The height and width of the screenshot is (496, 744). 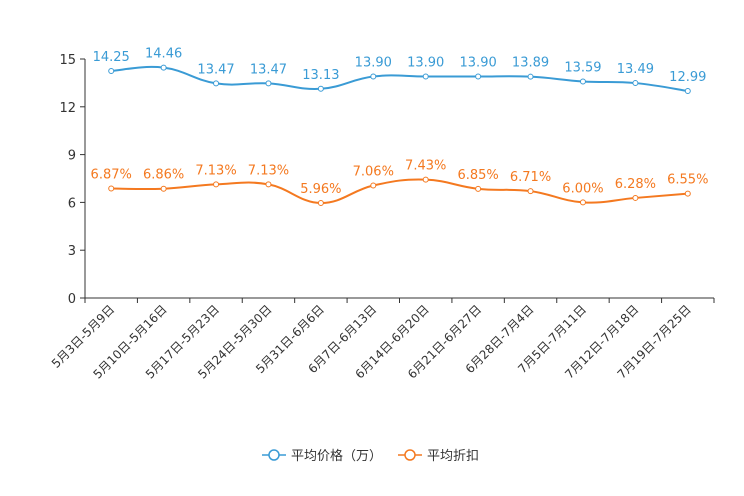 I want to click on y-axis-ticks: 0 3 6 9 12 15, so click(x=72, y=180).